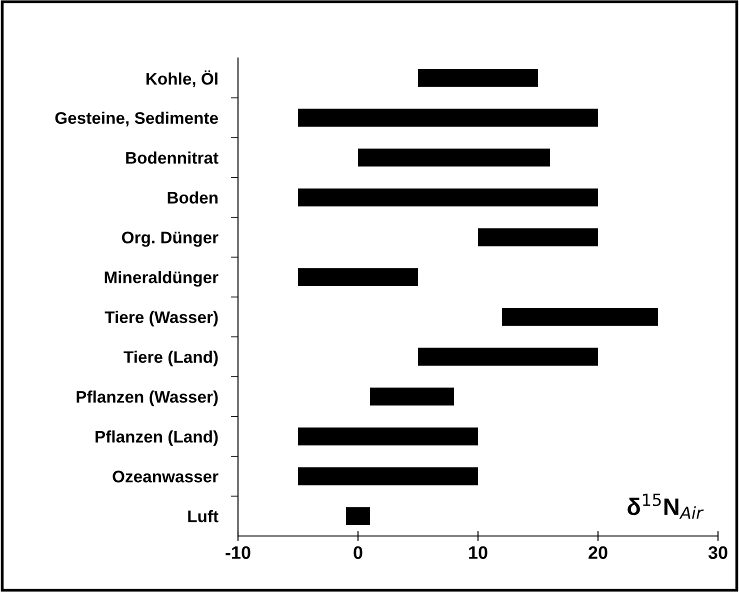 Image resolution: width=739 pixels, height=592 pixels. What do you see at coordinates (666, 506) in the screenshot?
I see `annotation: δ$^{15}$N$_{Air}$` at bounding box center [666, 506].